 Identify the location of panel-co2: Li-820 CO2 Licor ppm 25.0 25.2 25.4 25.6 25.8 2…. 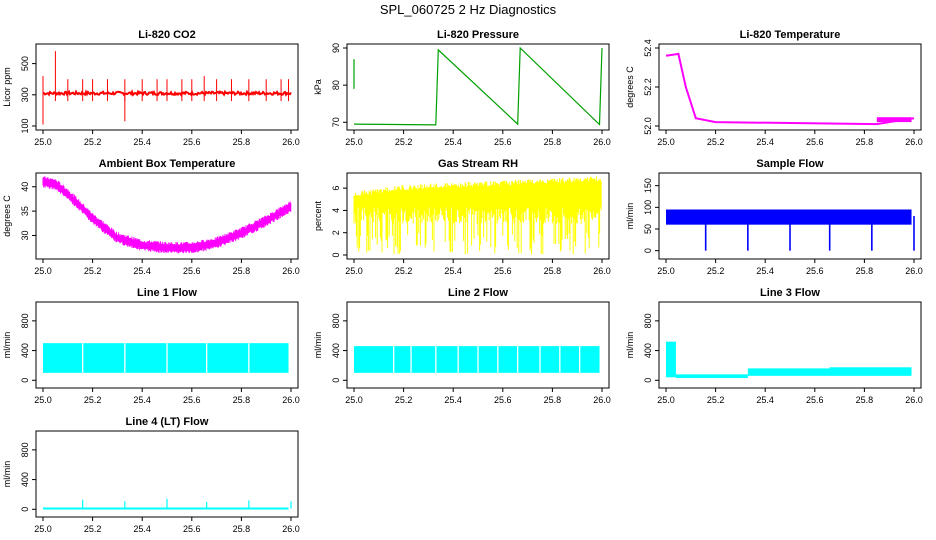
(151, 88).